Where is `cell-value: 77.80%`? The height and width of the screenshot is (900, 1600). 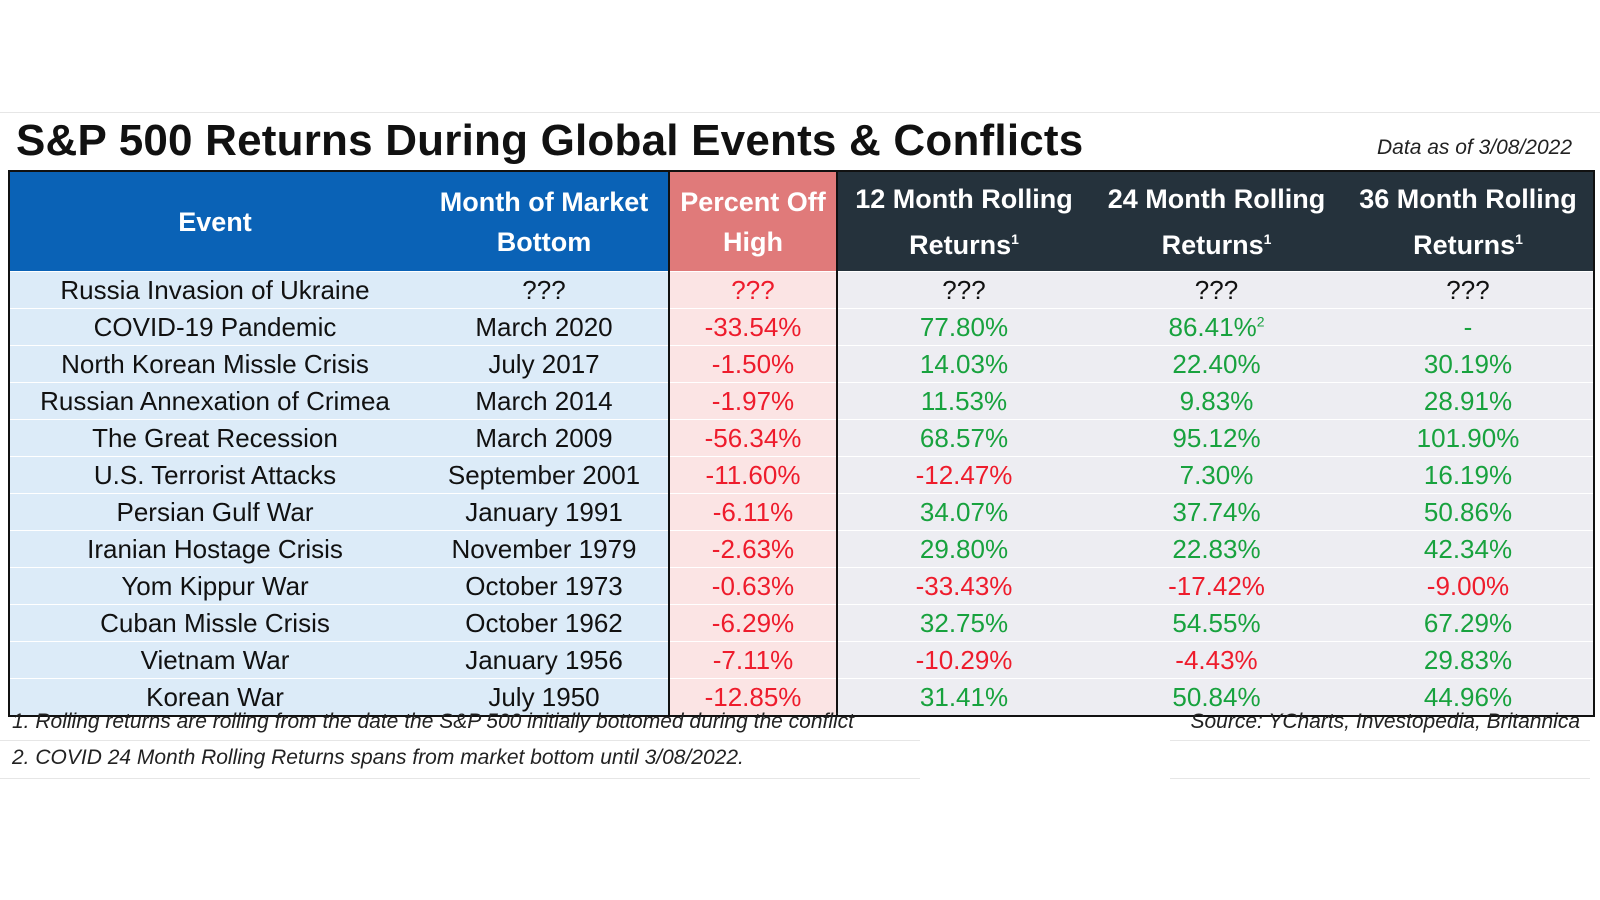
cell-value: 77.80% is located at coordinates (964, 326).